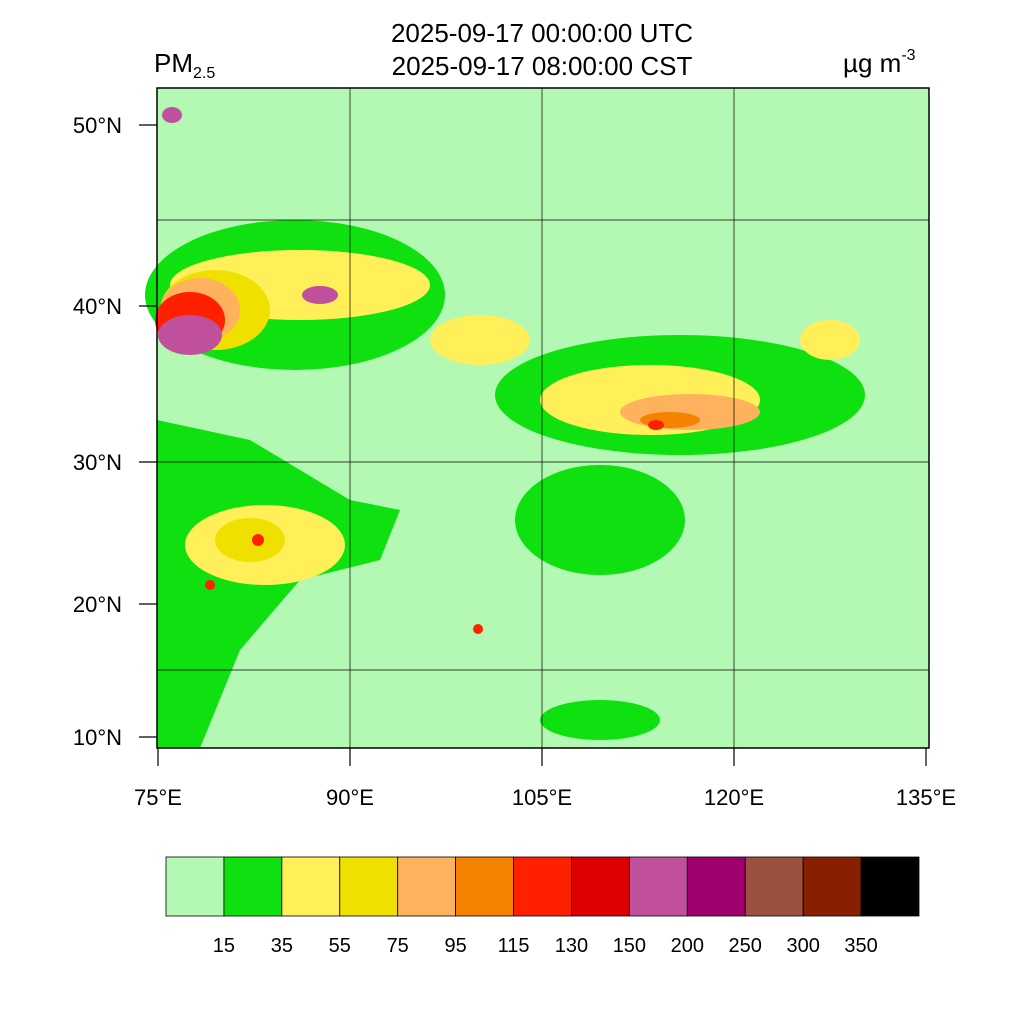  Describe the element at coordinates (97, 306) in the screenshot. I see `lat-label: 40°N` at that location.